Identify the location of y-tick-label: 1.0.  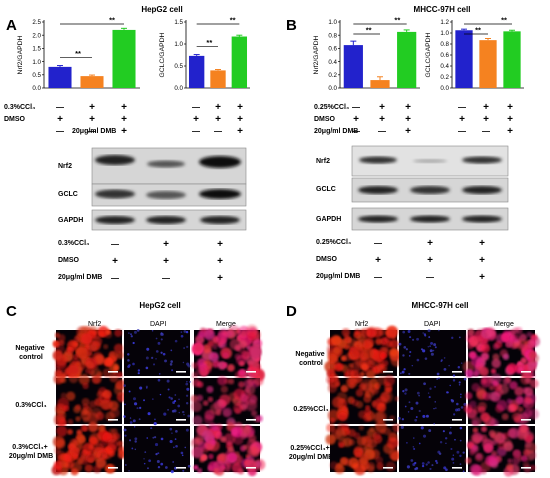
(178, 44).